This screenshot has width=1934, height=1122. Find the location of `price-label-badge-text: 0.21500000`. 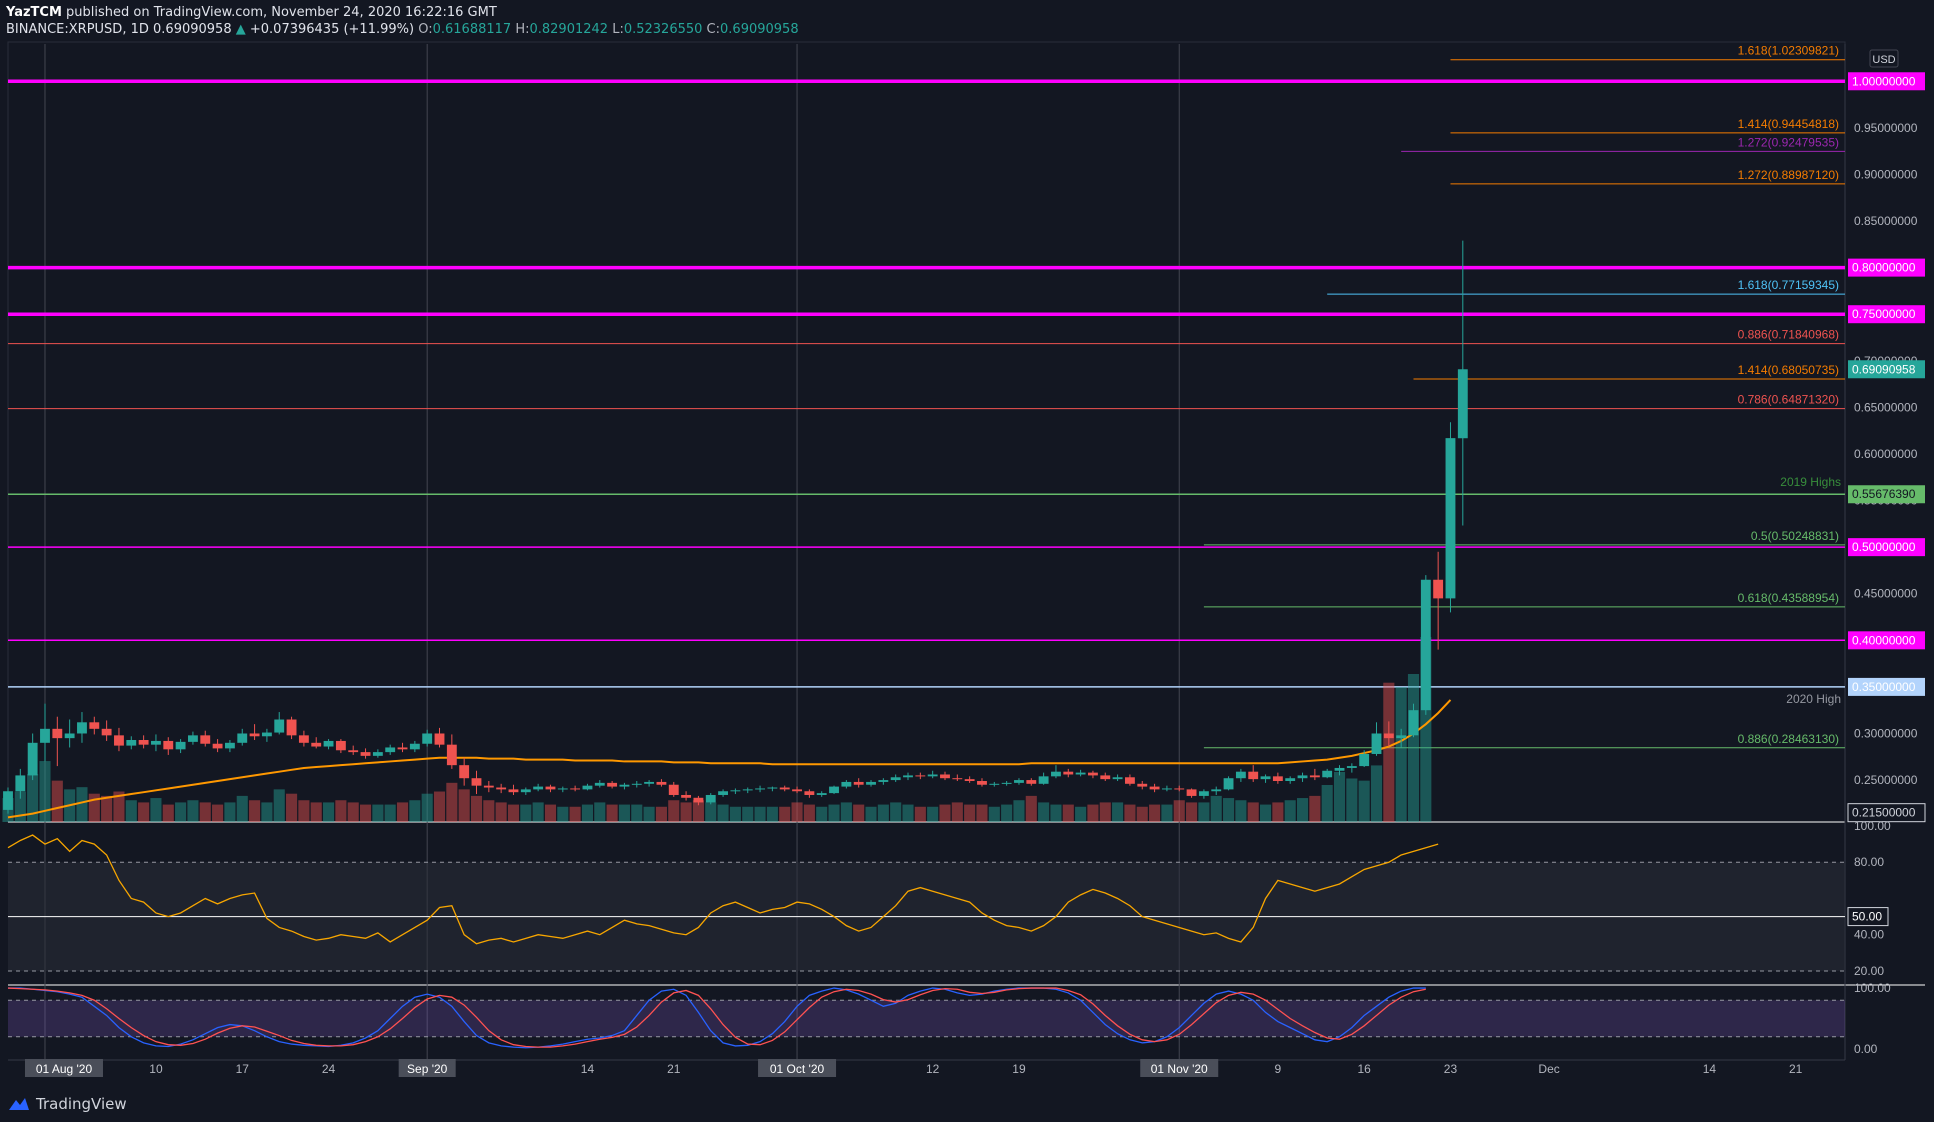

price-label-badge-text: 0.21500000 is located at coordinates (1884, 813).